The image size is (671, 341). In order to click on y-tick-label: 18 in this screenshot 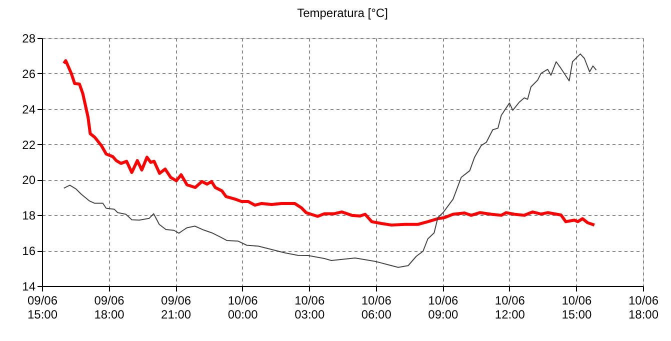, I will do `click(29, 215)`.